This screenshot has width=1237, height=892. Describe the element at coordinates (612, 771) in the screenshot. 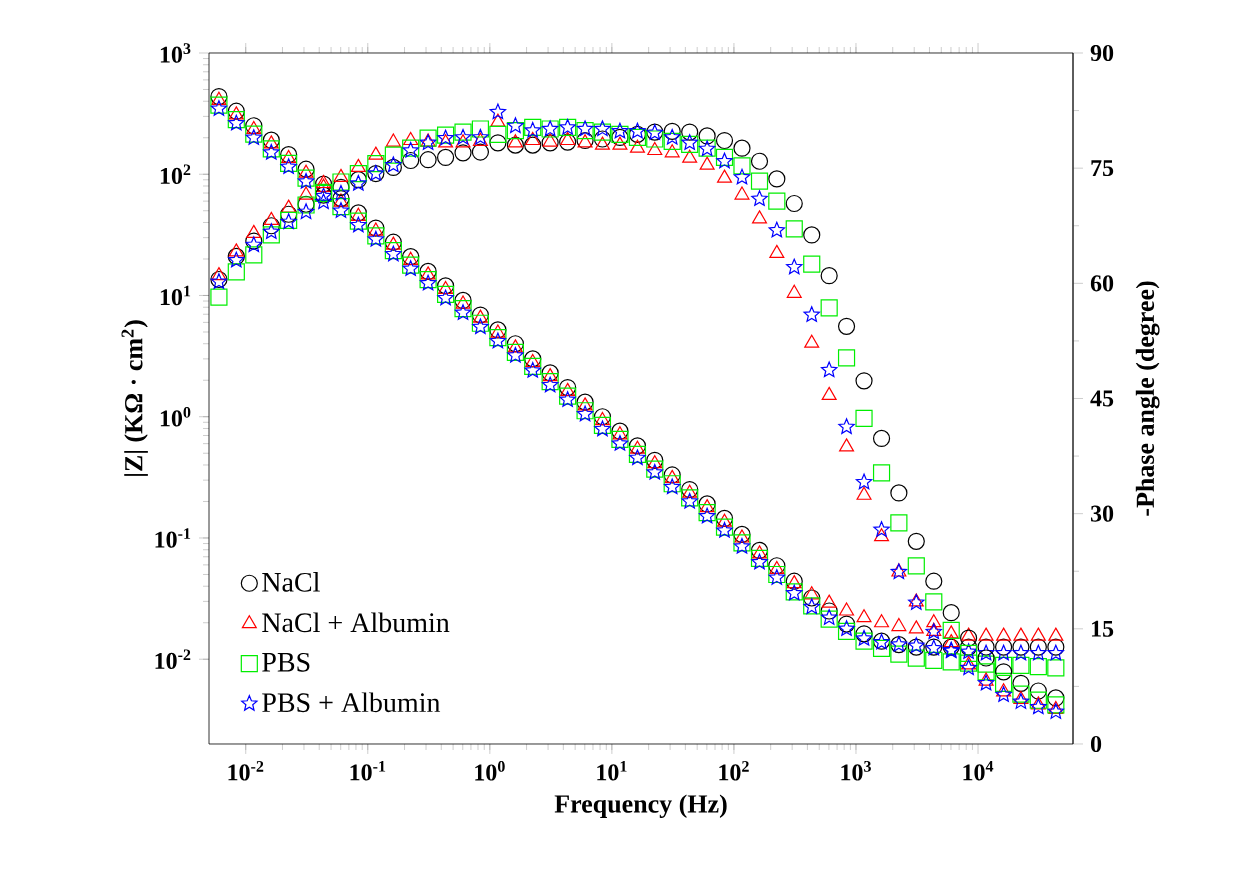

I see `x-tick-label: 10$^{1}$` at that location.